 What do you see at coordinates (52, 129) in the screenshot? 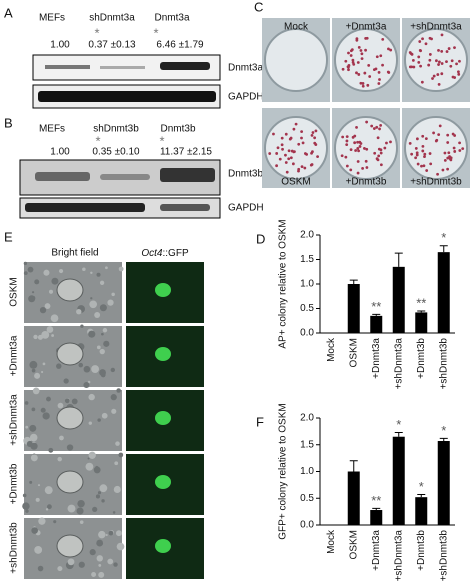
I see `column-label: MEFs` at bounding box center [52, 129].